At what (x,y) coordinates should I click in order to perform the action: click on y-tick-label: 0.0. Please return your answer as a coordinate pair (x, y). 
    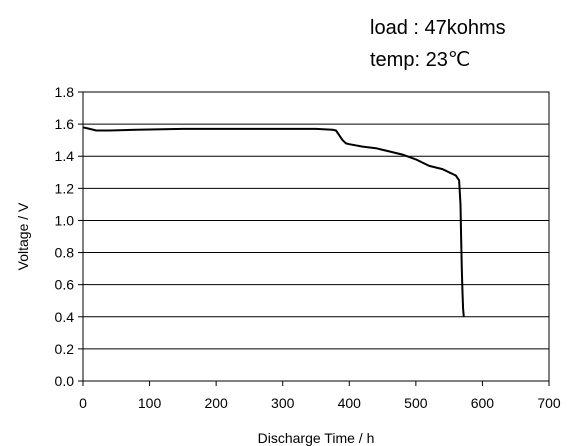
    Looking at the image, I should click on (65, 381).